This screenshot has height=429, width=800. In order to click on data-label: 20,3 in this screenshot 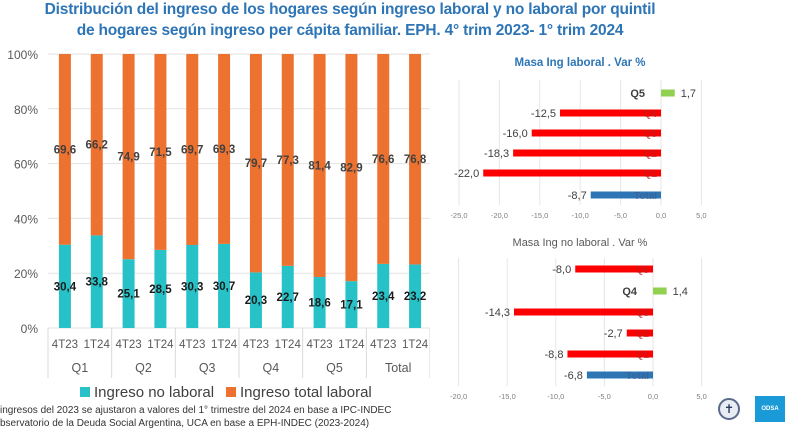, I will do `click(256, 301)`.